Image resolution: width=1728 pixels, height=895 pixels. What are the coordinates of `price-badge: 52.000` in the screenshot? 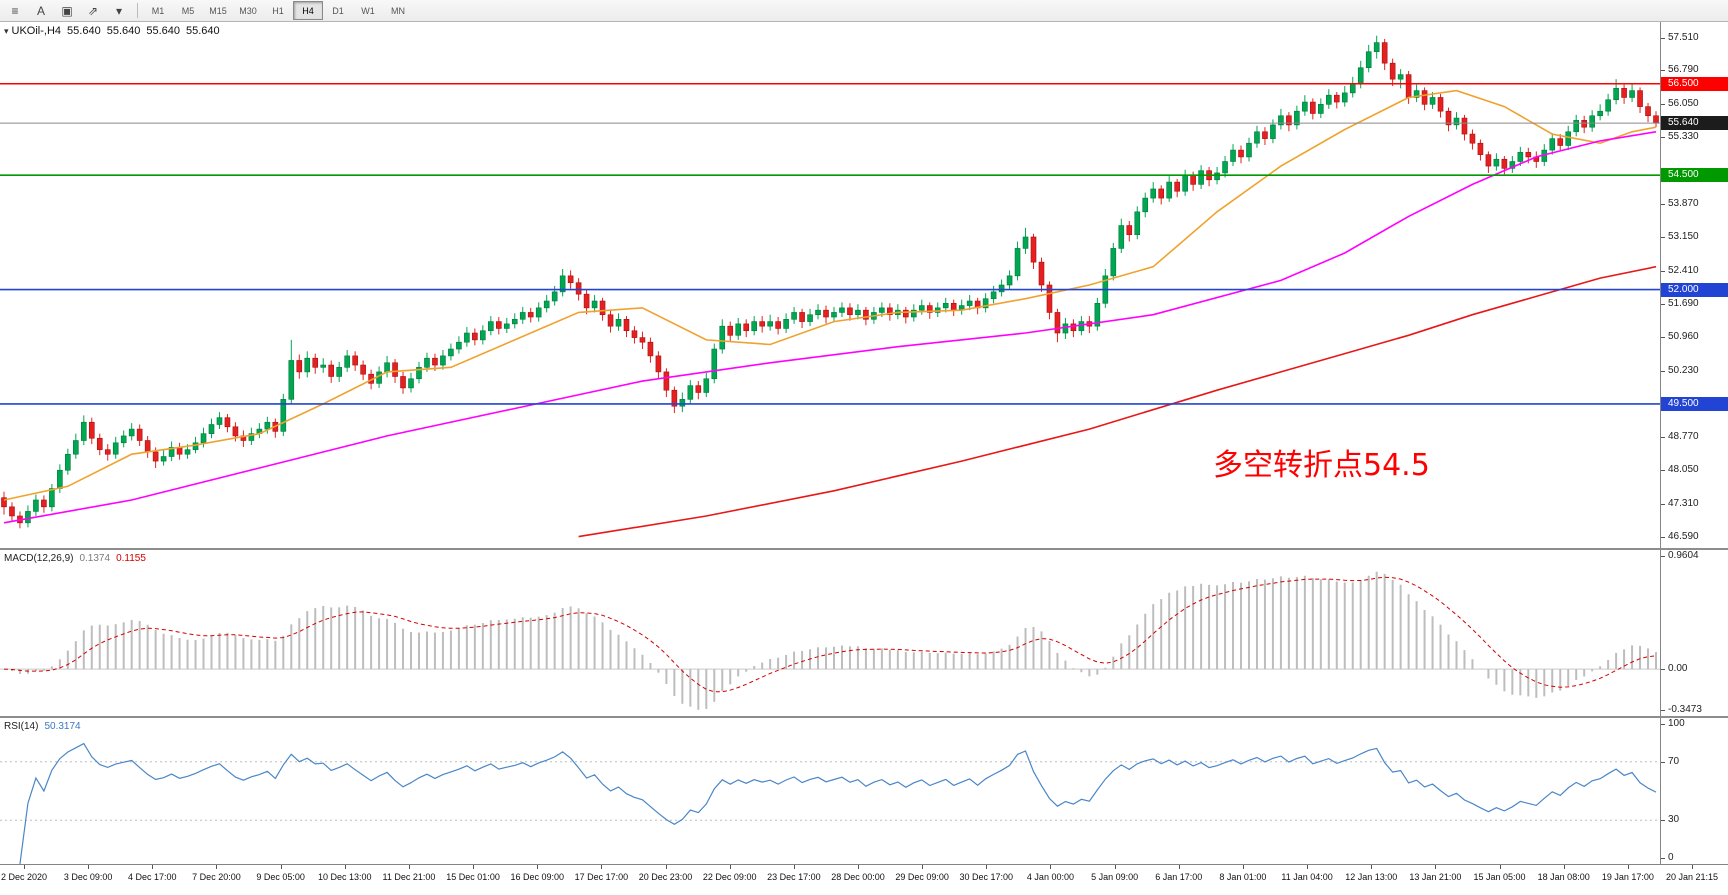 It's located at (1694, 289).